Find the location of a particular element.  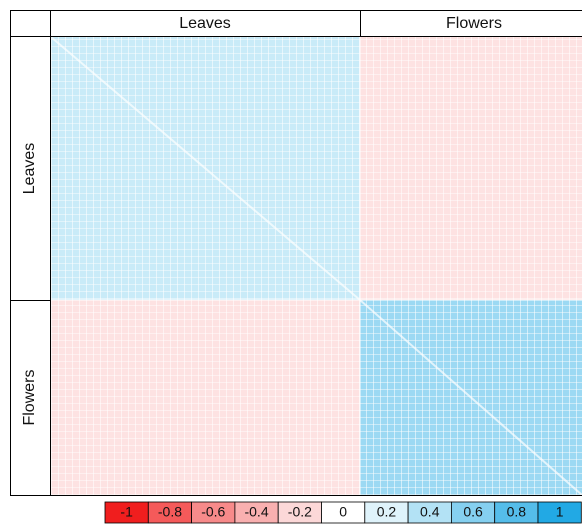

legend-swatch is located at coordinates (559, 512).